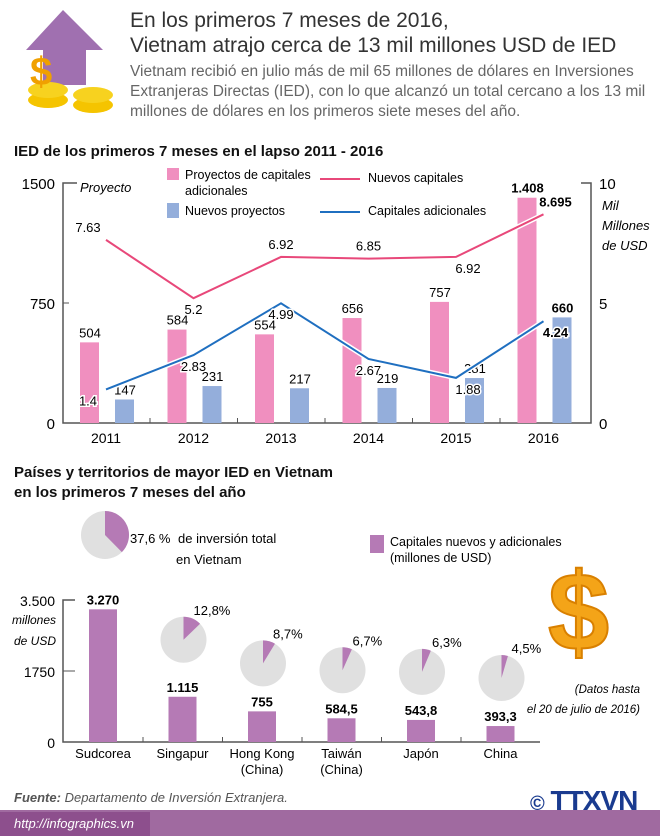  Describe the element at coordinates (440, 292) in the screenshot. I see `bar-label: 757` at that location.